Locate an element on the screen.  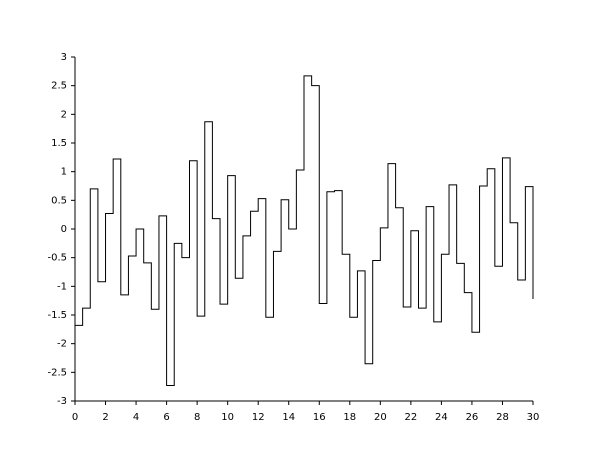
x-tick-label: 12 is located at coordinates (258, 417).